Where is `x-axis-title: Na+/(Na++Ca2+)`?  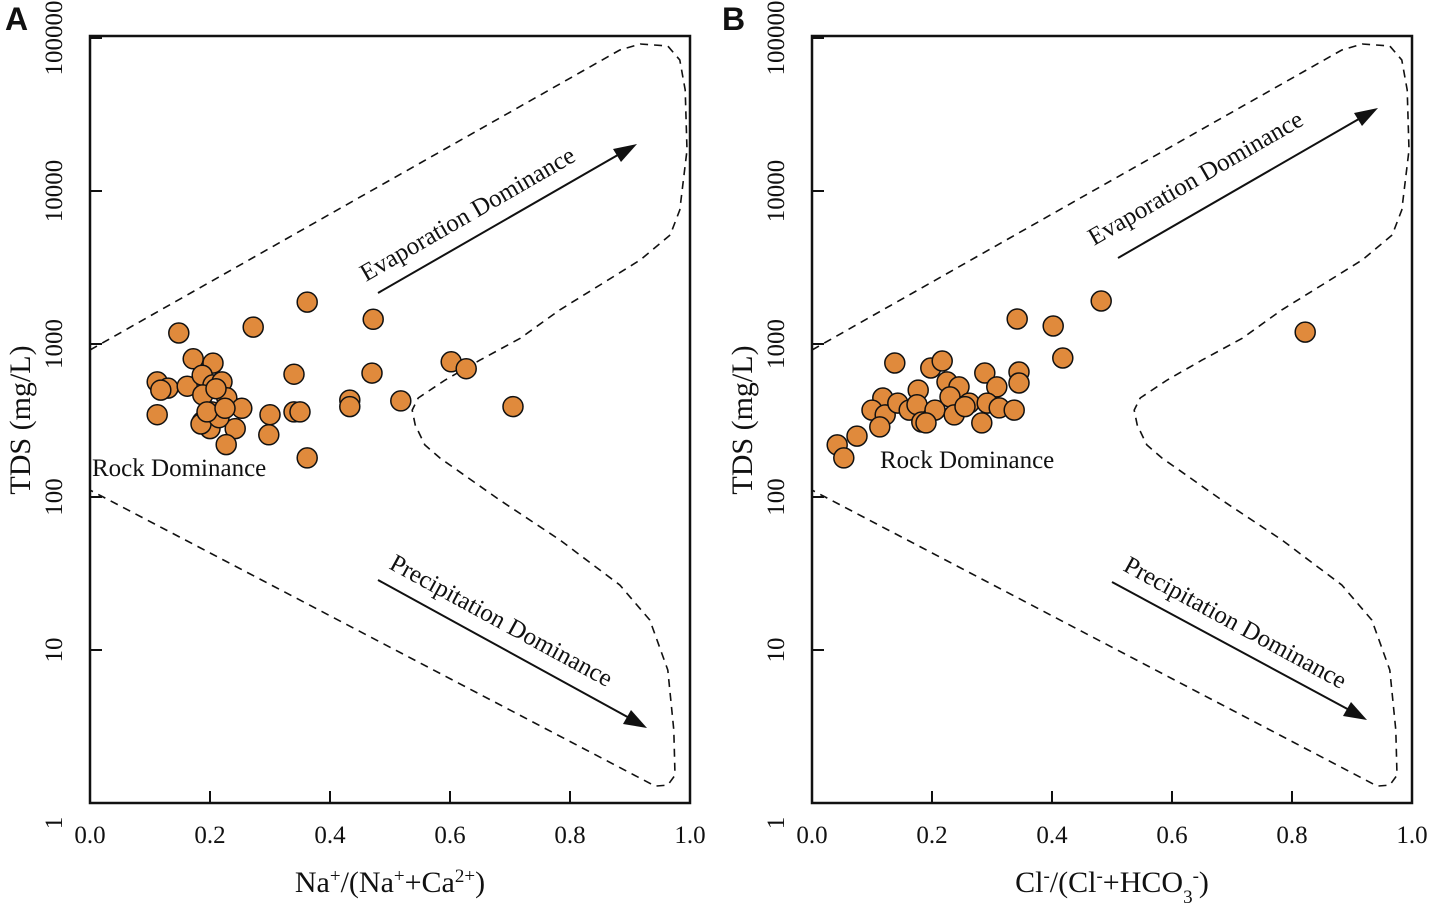
x-axis-title: Na+/(Na++Ca2+) is located at coordinates (390, 883).